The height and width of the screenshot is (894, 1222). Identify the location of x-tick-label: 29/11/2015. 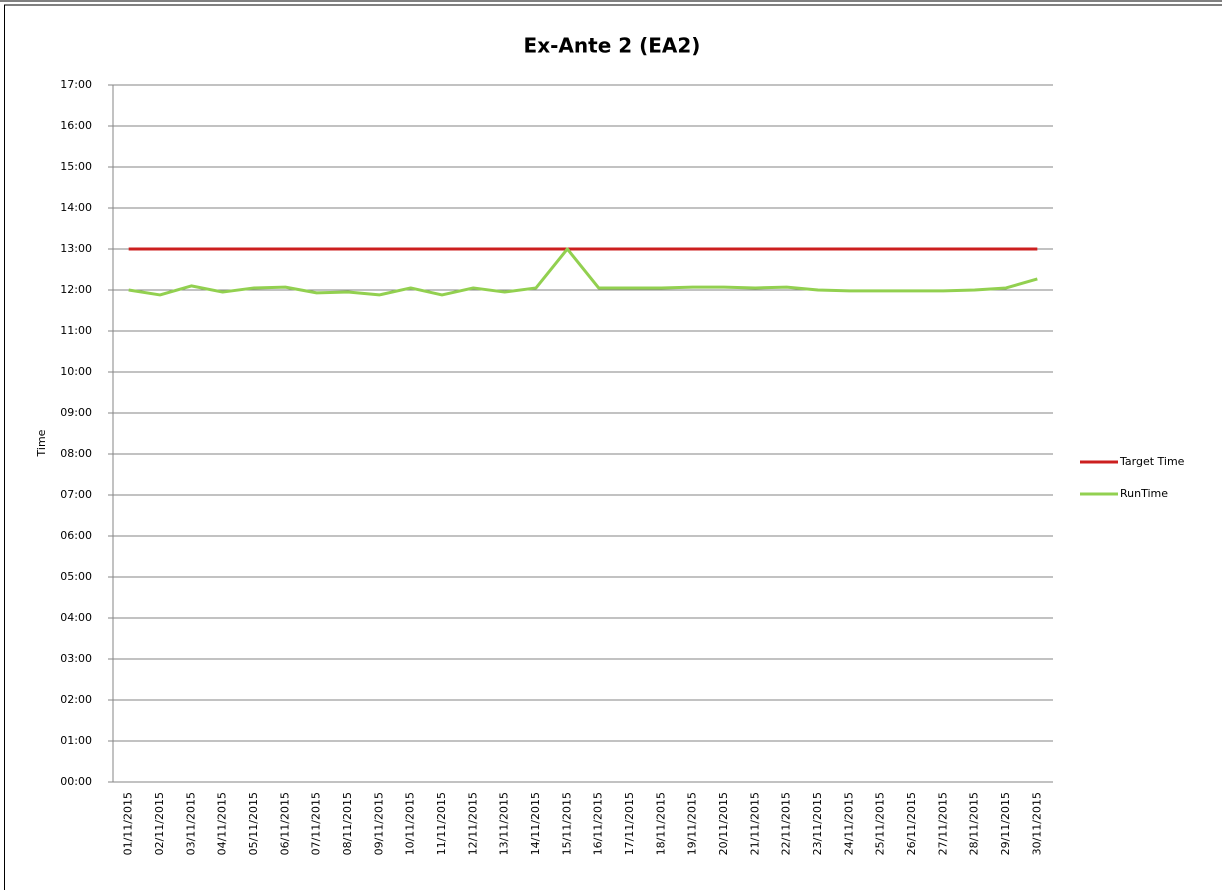
(1005, 823).